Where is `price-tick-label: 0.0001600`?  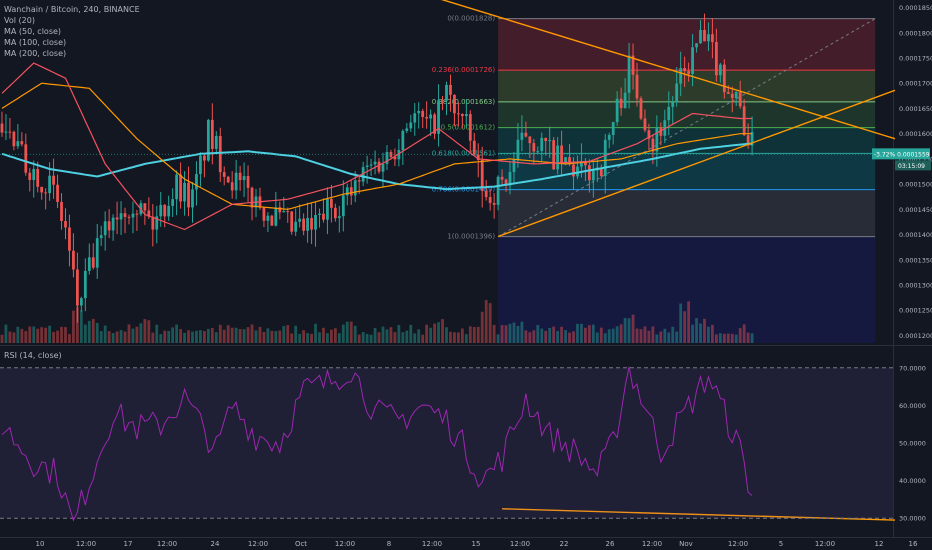 price-tick-label: 0.0001600 is located at coordinates (915, 134).